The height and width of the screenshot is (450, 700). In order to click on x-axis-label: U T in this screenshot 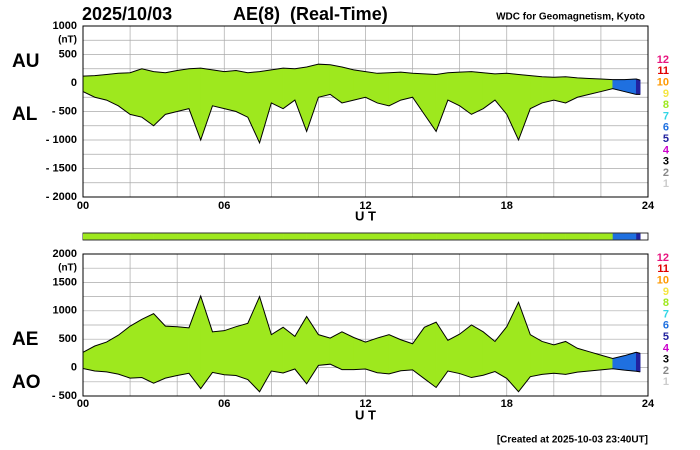, I will do `click(365, 414)`.